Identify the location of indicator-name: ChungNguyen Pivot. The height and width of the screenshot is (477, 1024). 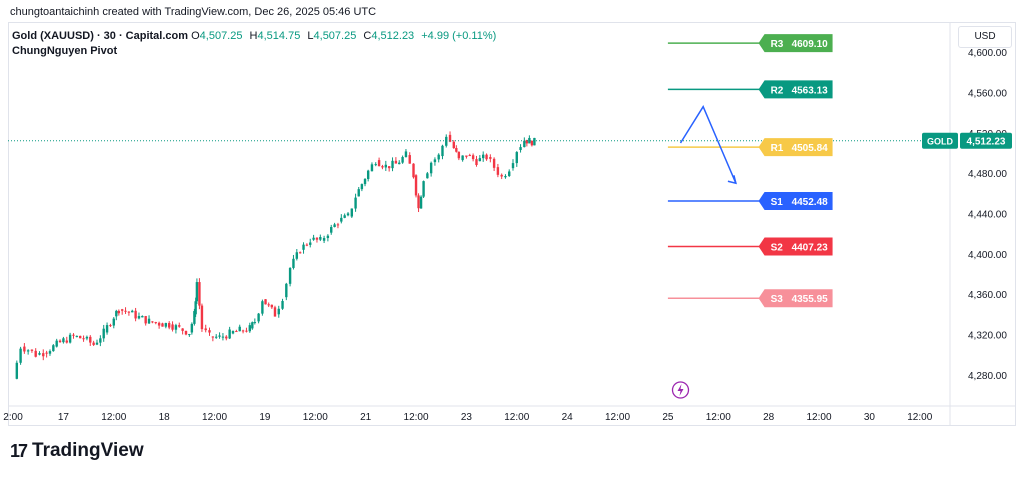
(65, 51).